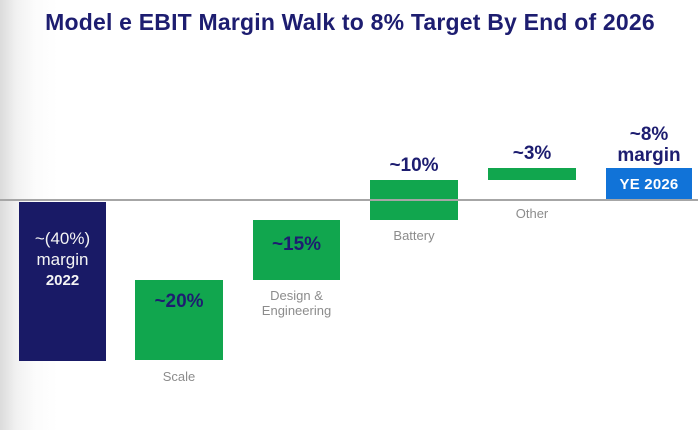 The height and width of the screenshot is (430, 700). I want to click on bar-design-engineering, so click(296, 250).